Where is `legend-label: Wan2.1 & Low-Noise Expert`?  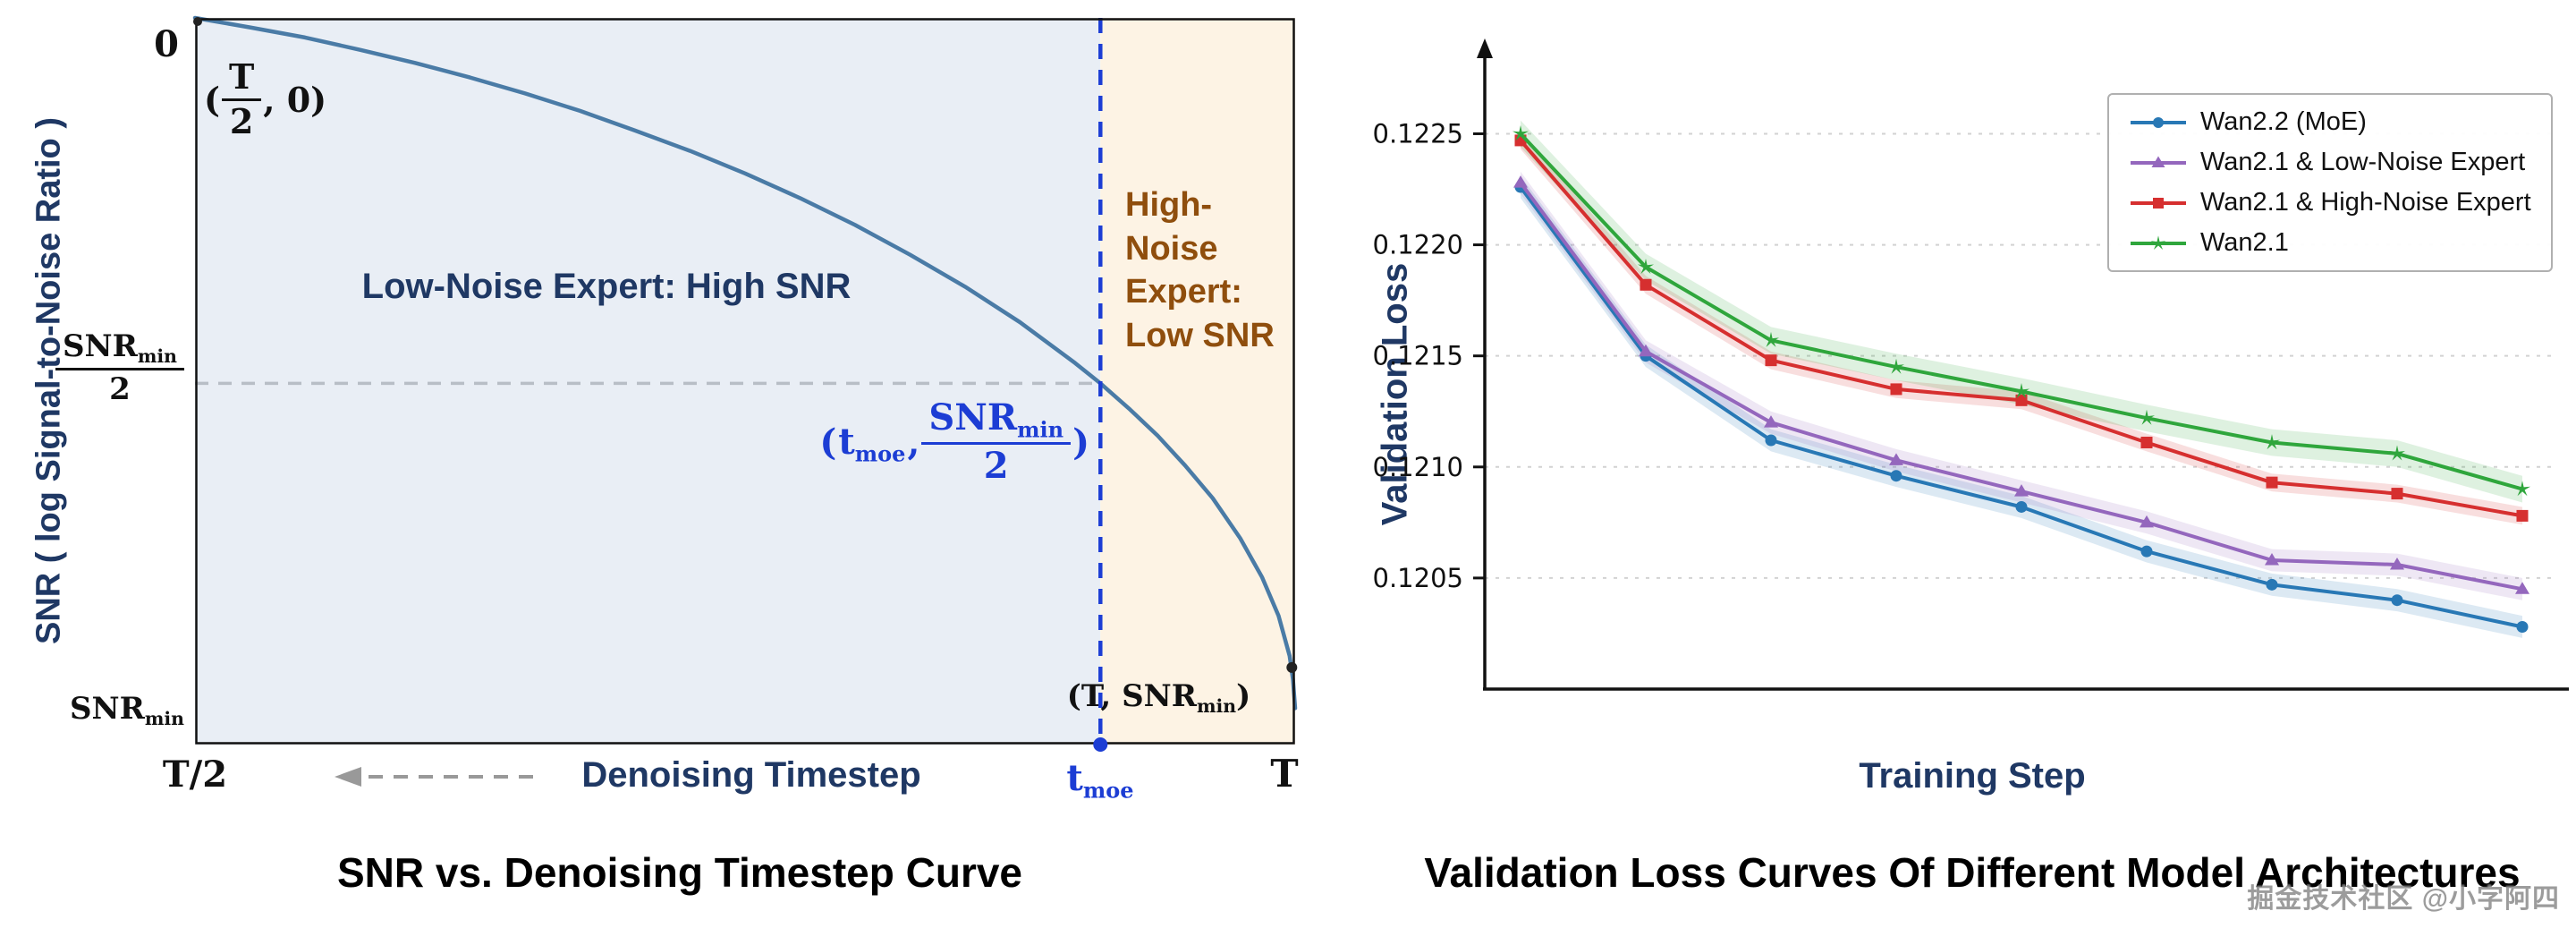 legend-label: Wan2.1 & Low-Noise Expert is located at coordinates (2363, 162).